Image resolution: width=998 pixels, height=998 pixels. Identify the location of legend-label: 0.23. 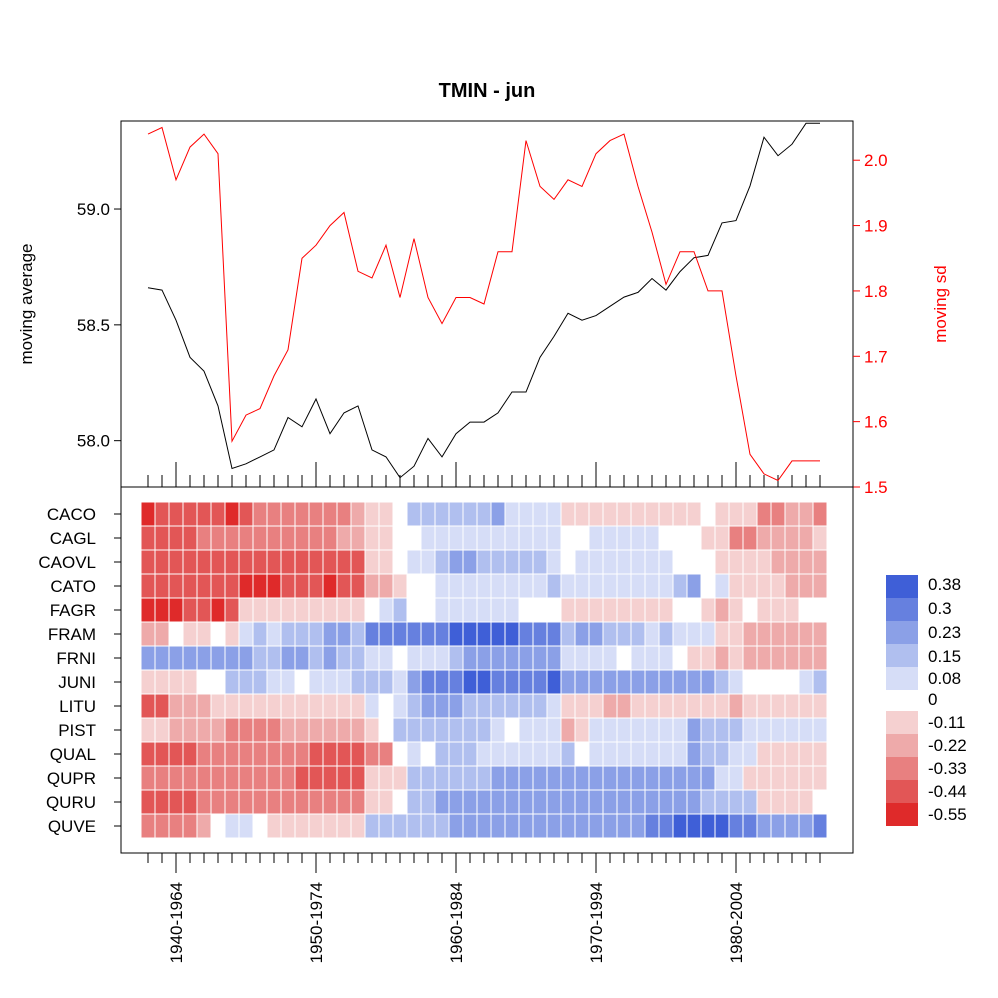
(944, 632).